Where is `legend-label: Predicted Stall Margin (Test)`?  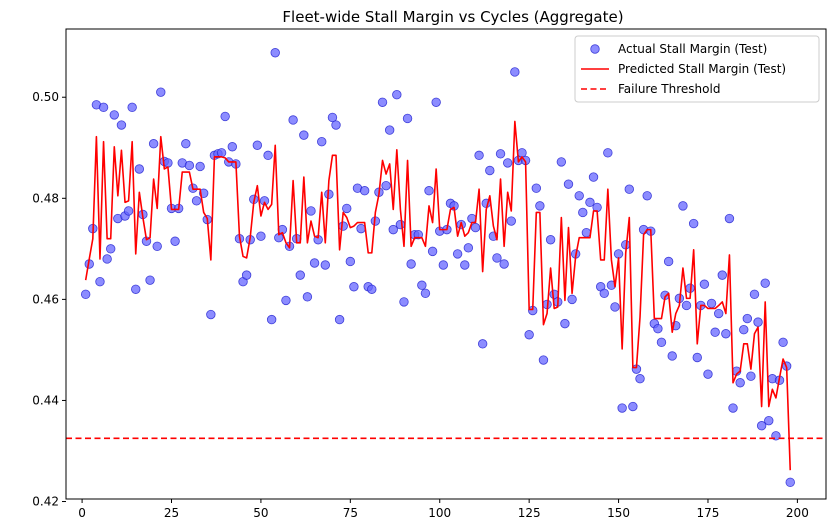 legend-label: Predicted Stall Margin (Test) is located at coordinates (702, 69).